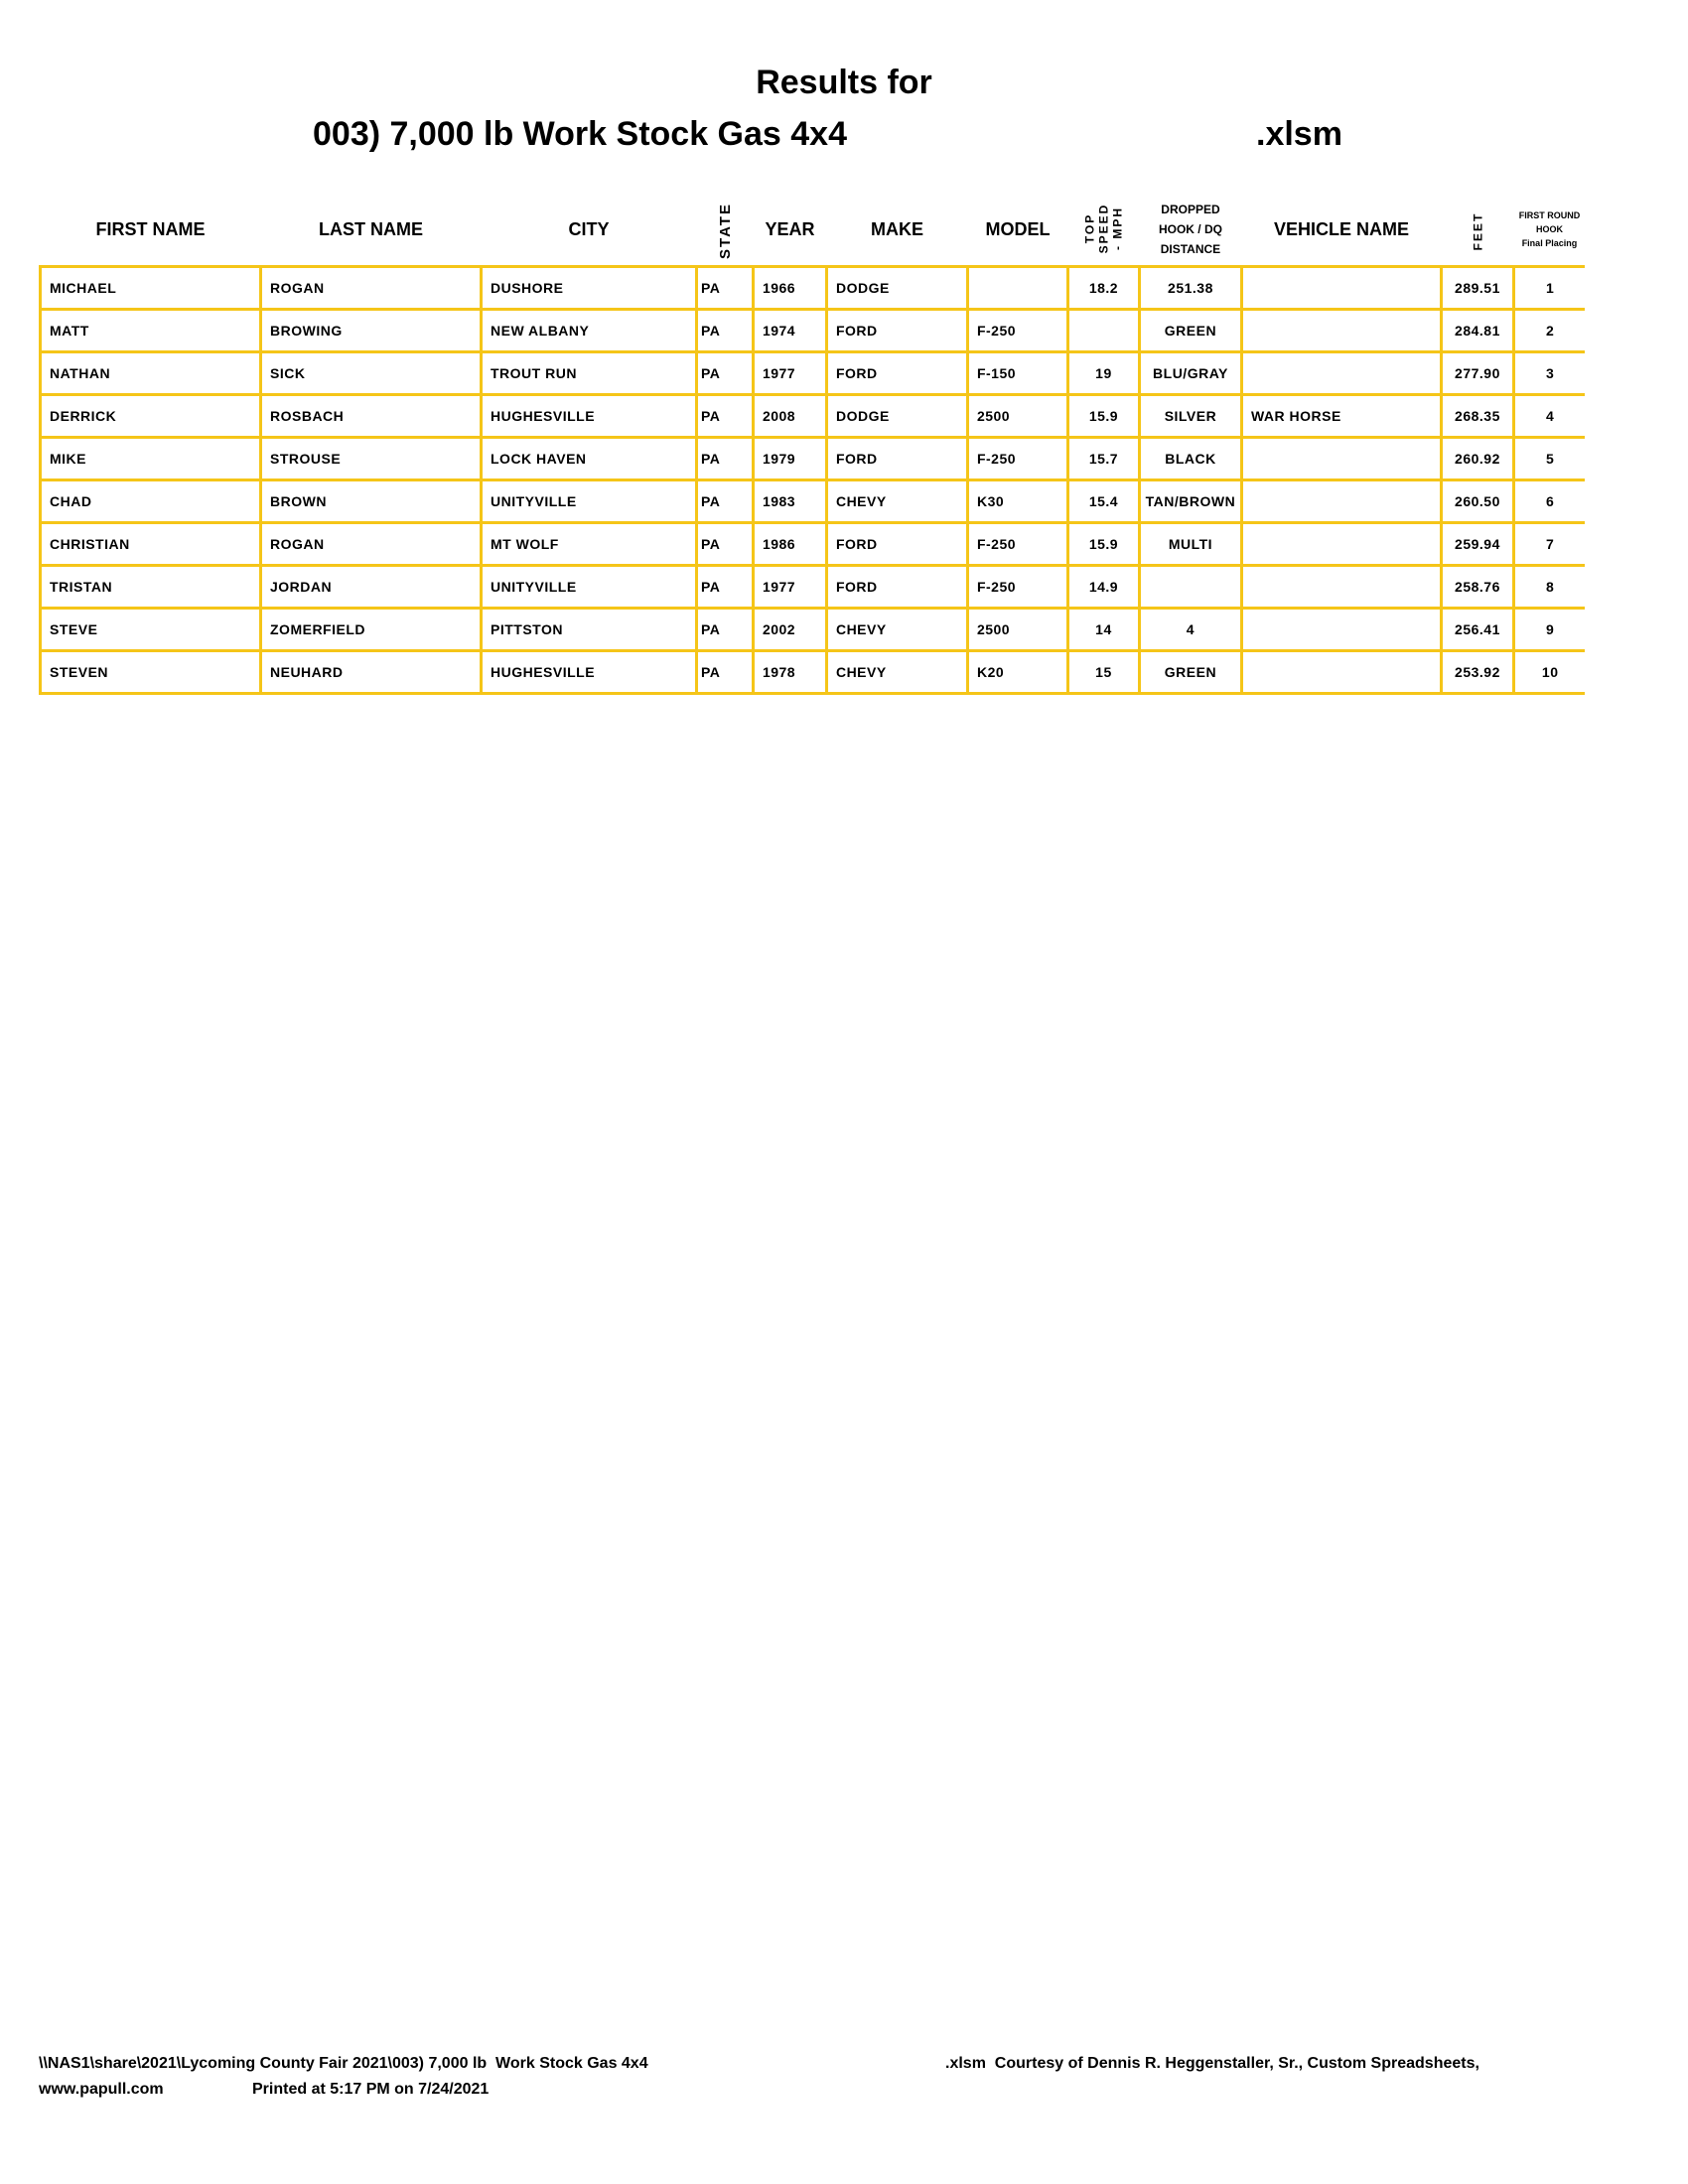 The width and height of the screenshot is (1688, 2184). What do you see at coordinates (150, 288) in the screenshot?
I see `cell-first-name: MICHAEL` at bounding box center [150, 288].